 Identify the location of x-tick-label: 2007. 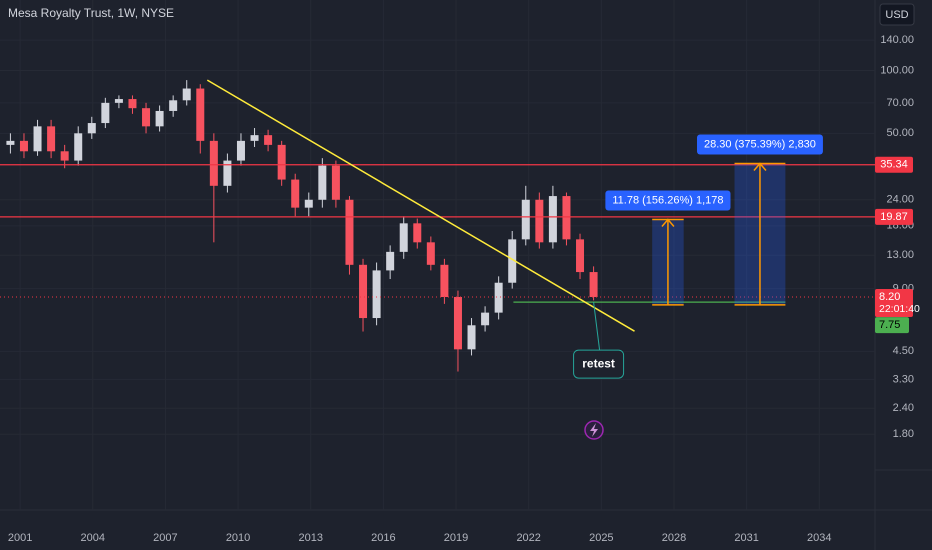
(165, 538).